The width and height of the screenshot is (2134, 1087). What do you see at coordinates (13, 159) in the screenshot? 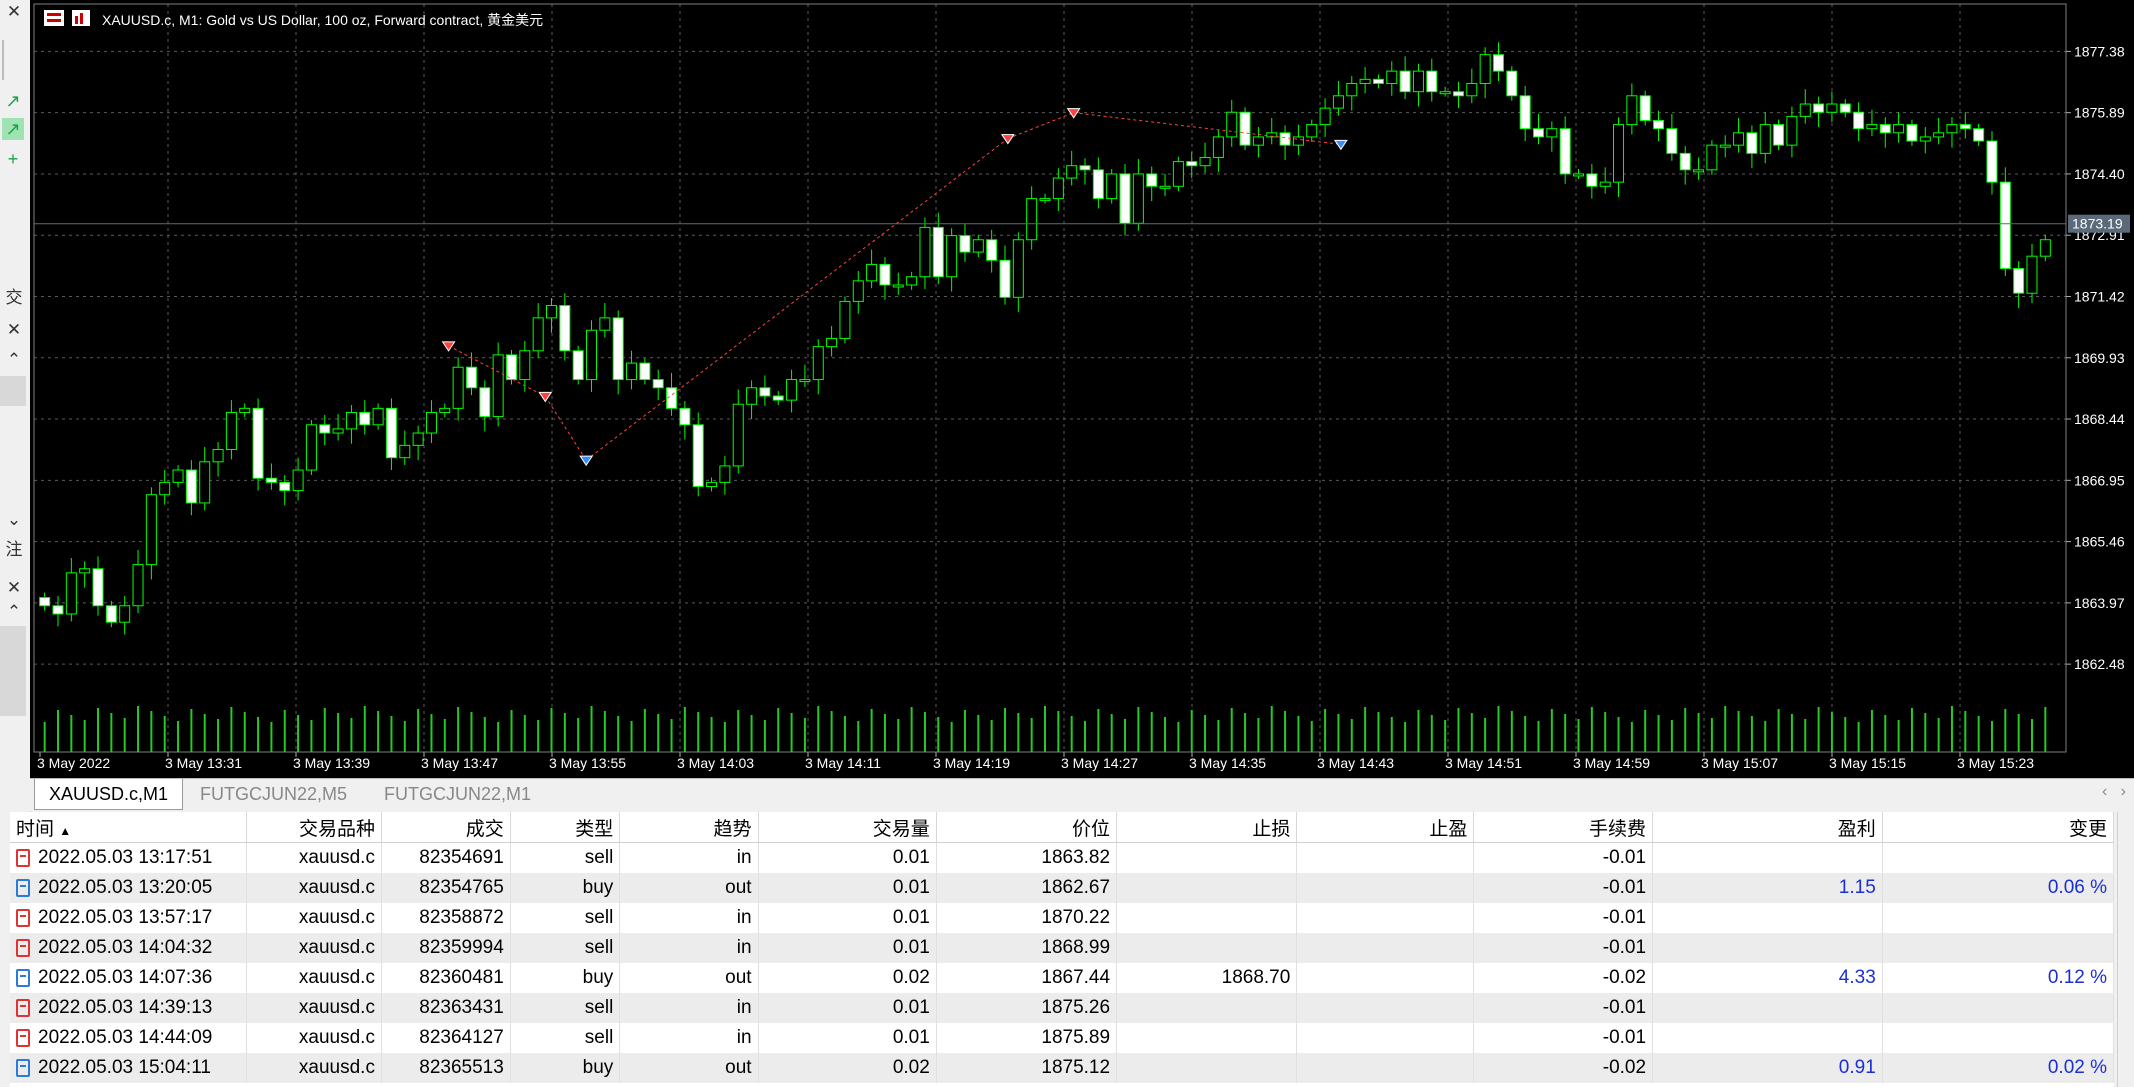
I see `crosshair-icon: +` at bounding box center [13, 159].